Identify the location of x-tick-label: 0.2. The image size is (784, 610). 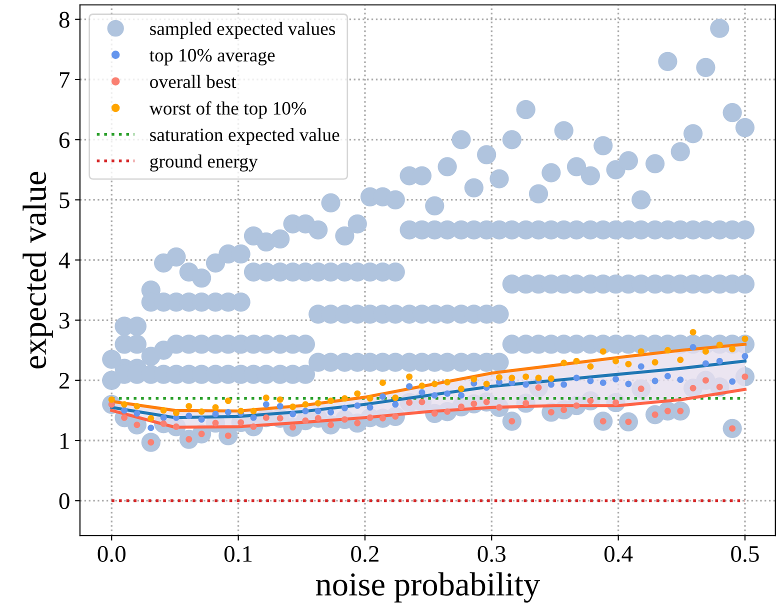
(364, 554).